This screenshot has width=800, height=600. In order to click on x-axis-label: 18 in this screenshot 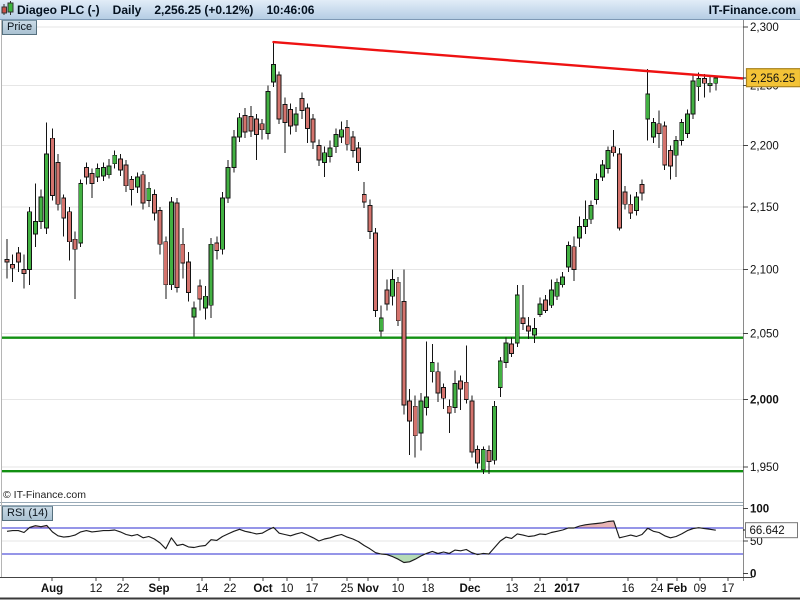, I will do `click(428, 589)`.